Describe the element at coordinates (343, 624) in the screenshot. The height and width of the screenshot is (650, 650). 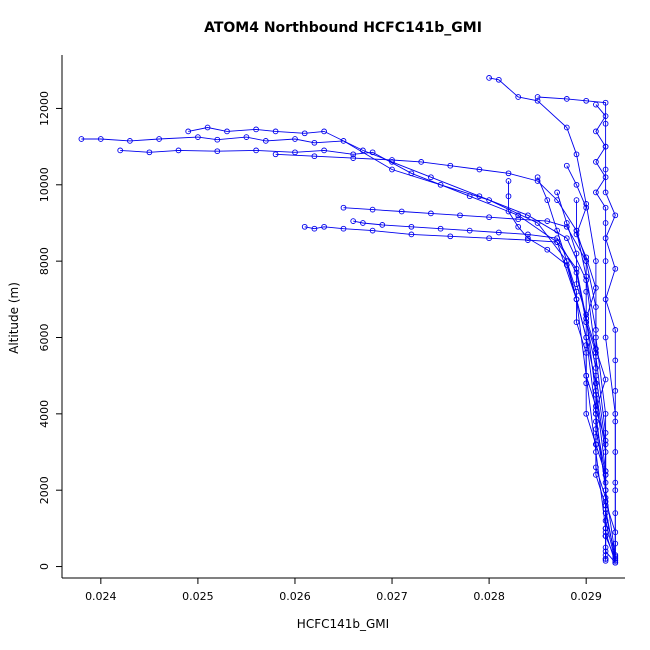
I see `x-axis-title: HCFC141b_GMI` at that location.